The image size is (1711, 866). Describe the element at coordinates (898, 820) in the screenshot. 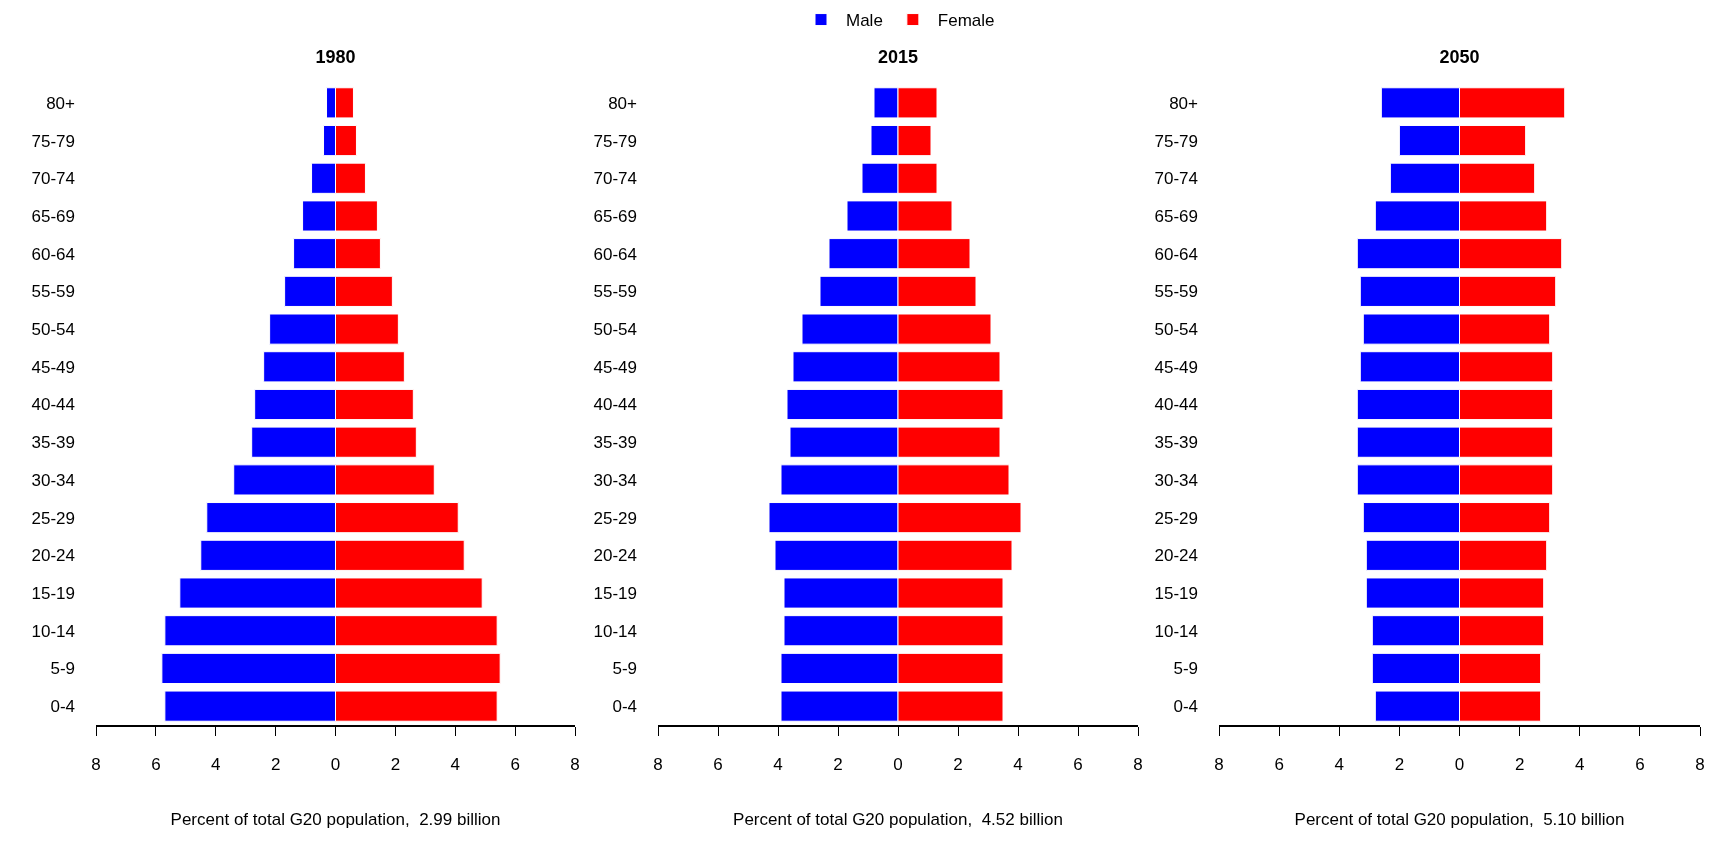

I see `x-axis-title: Percent of total G20 population, 4.52 billion` at that location.